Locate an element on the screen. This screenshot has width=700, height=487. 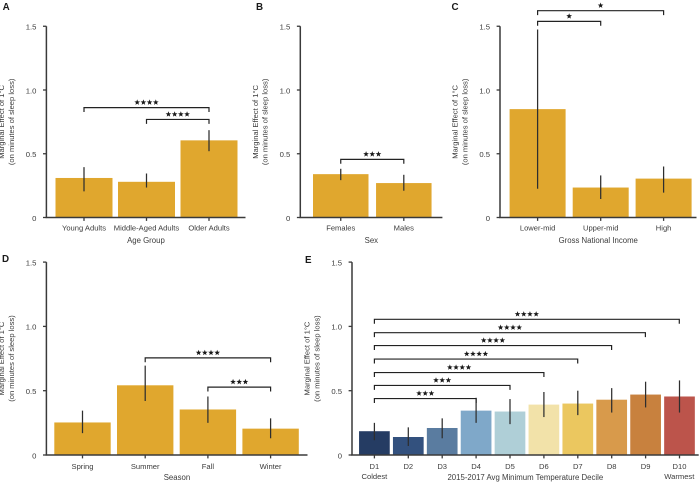
svg-text: D2 is located at coordinates (408, 466).